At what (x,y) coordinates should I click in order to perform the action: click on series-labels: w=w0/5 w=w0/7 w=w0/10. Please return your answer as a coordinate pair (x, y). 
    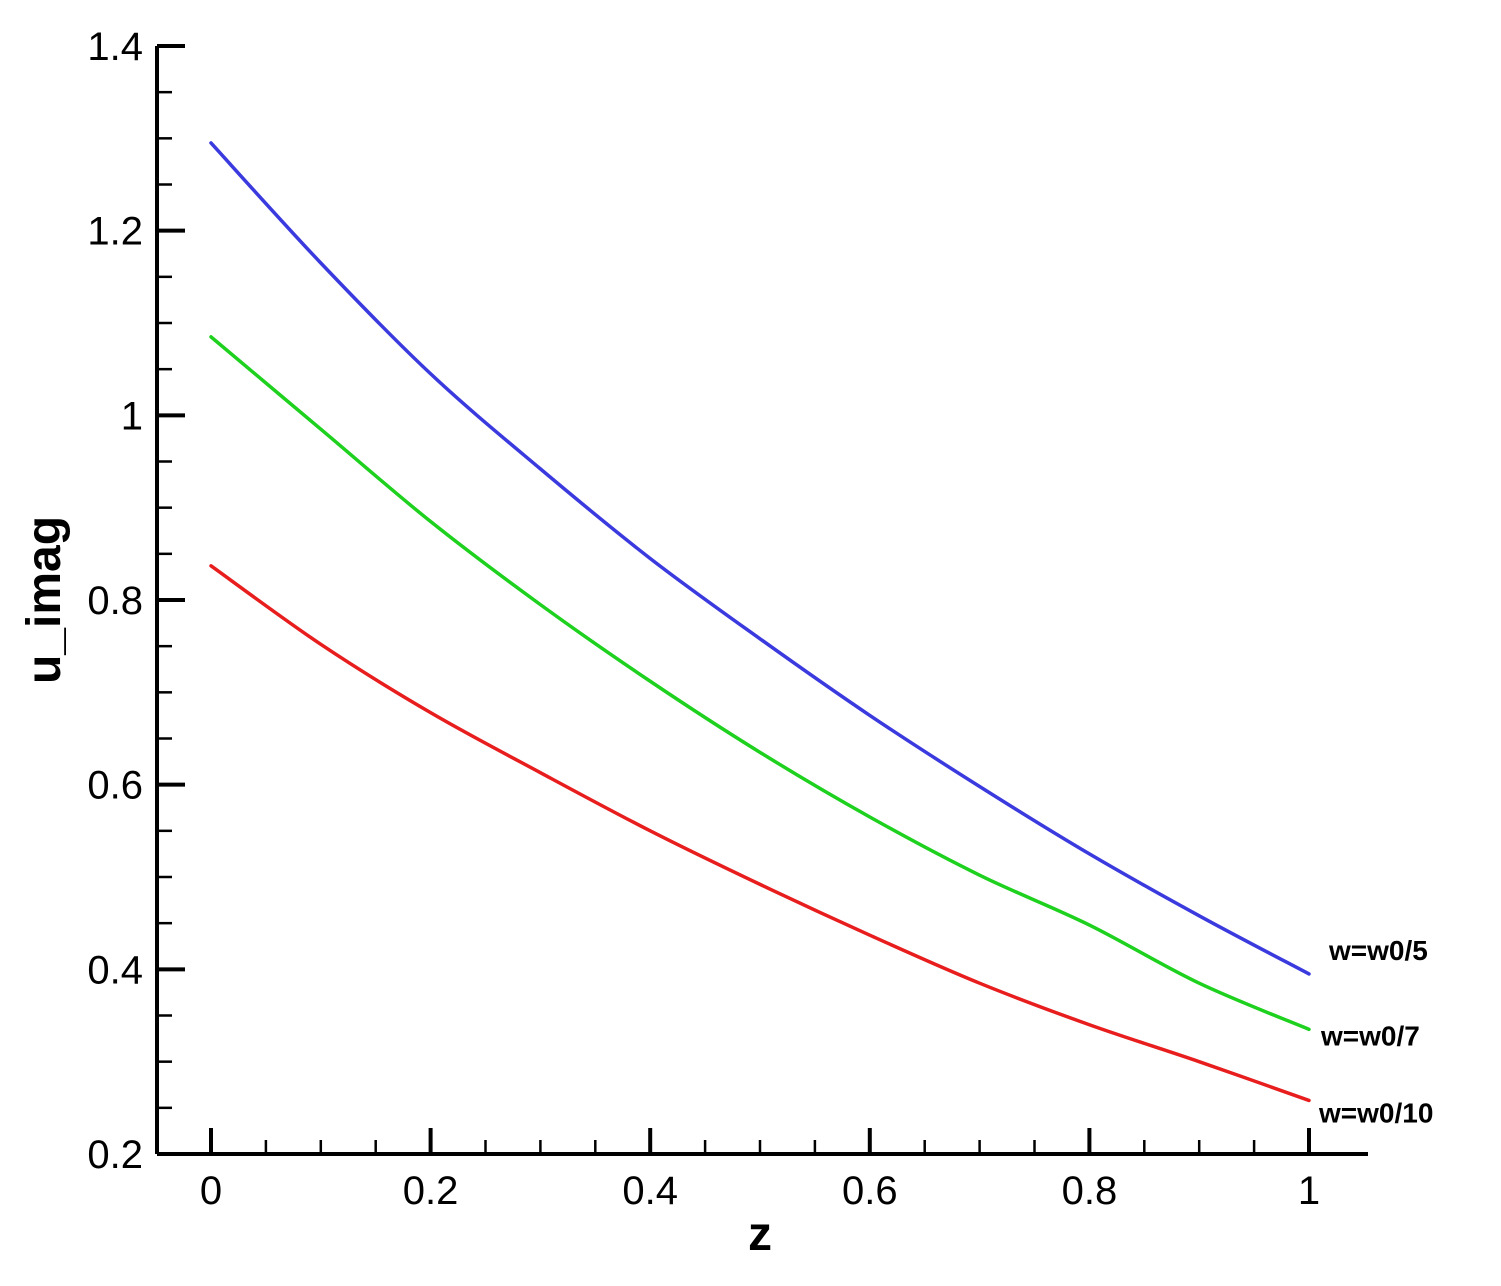
    Looking at the image, I should click on (1375, 1031).